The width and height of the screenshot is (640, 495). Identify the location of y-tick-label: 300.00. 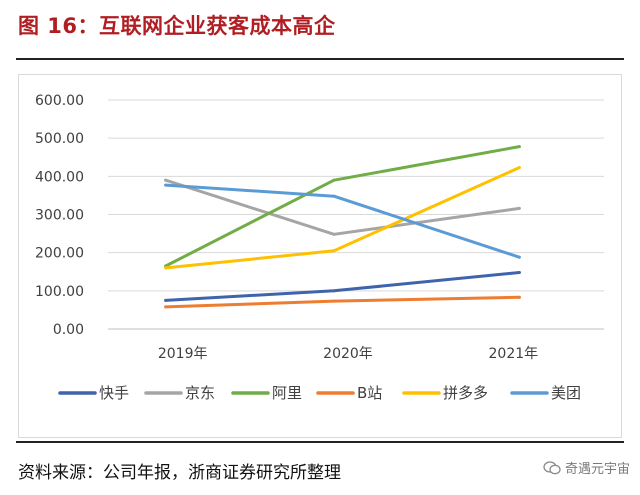
(59, 216).